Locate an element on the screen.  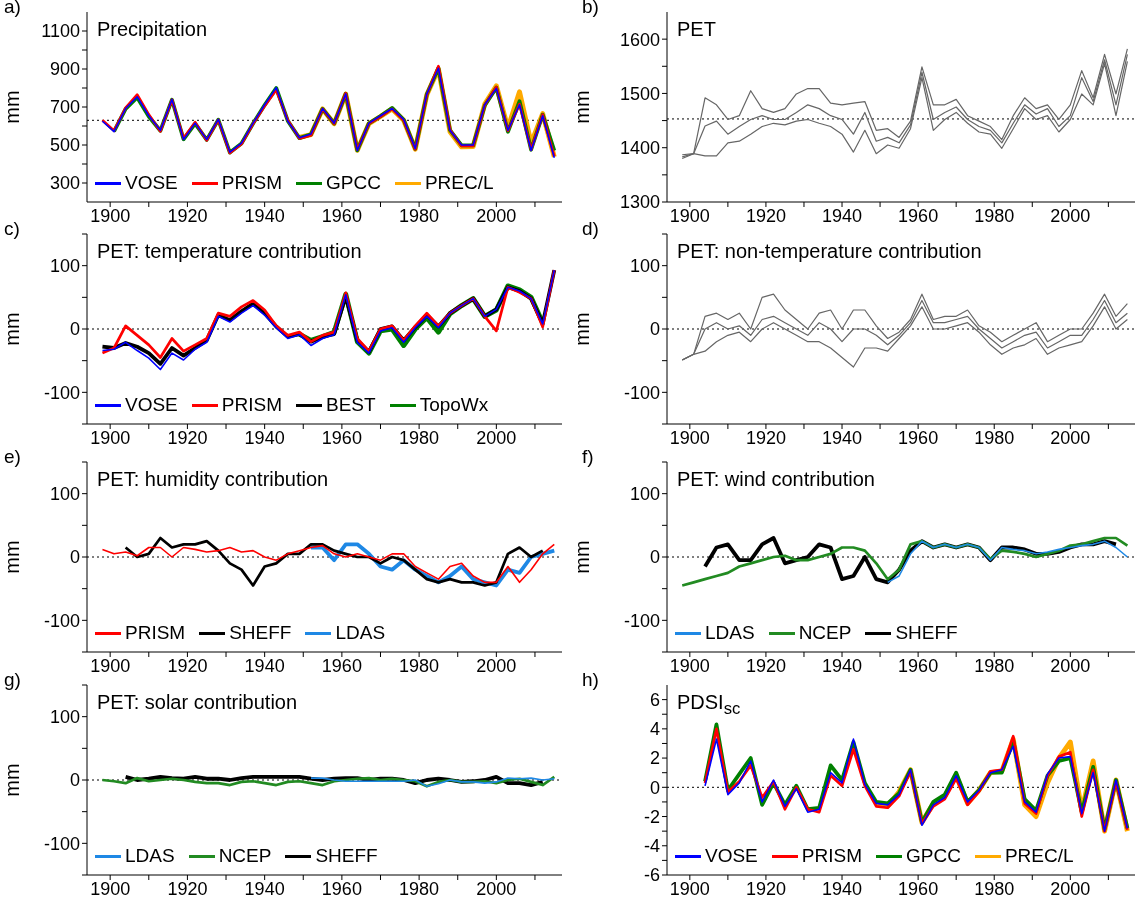
y-tick-label: 900 is located at coordinates (64, 69).